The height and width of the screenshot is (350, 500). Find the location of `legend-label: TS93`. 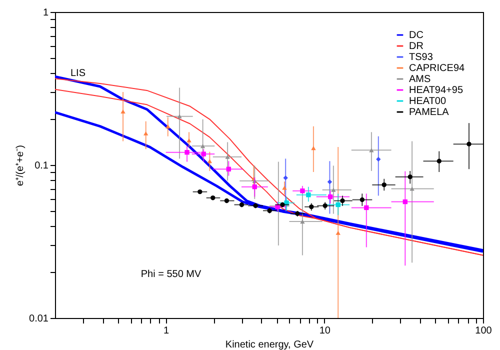

legend-label: TS93 is located at coordinates (421, 57).